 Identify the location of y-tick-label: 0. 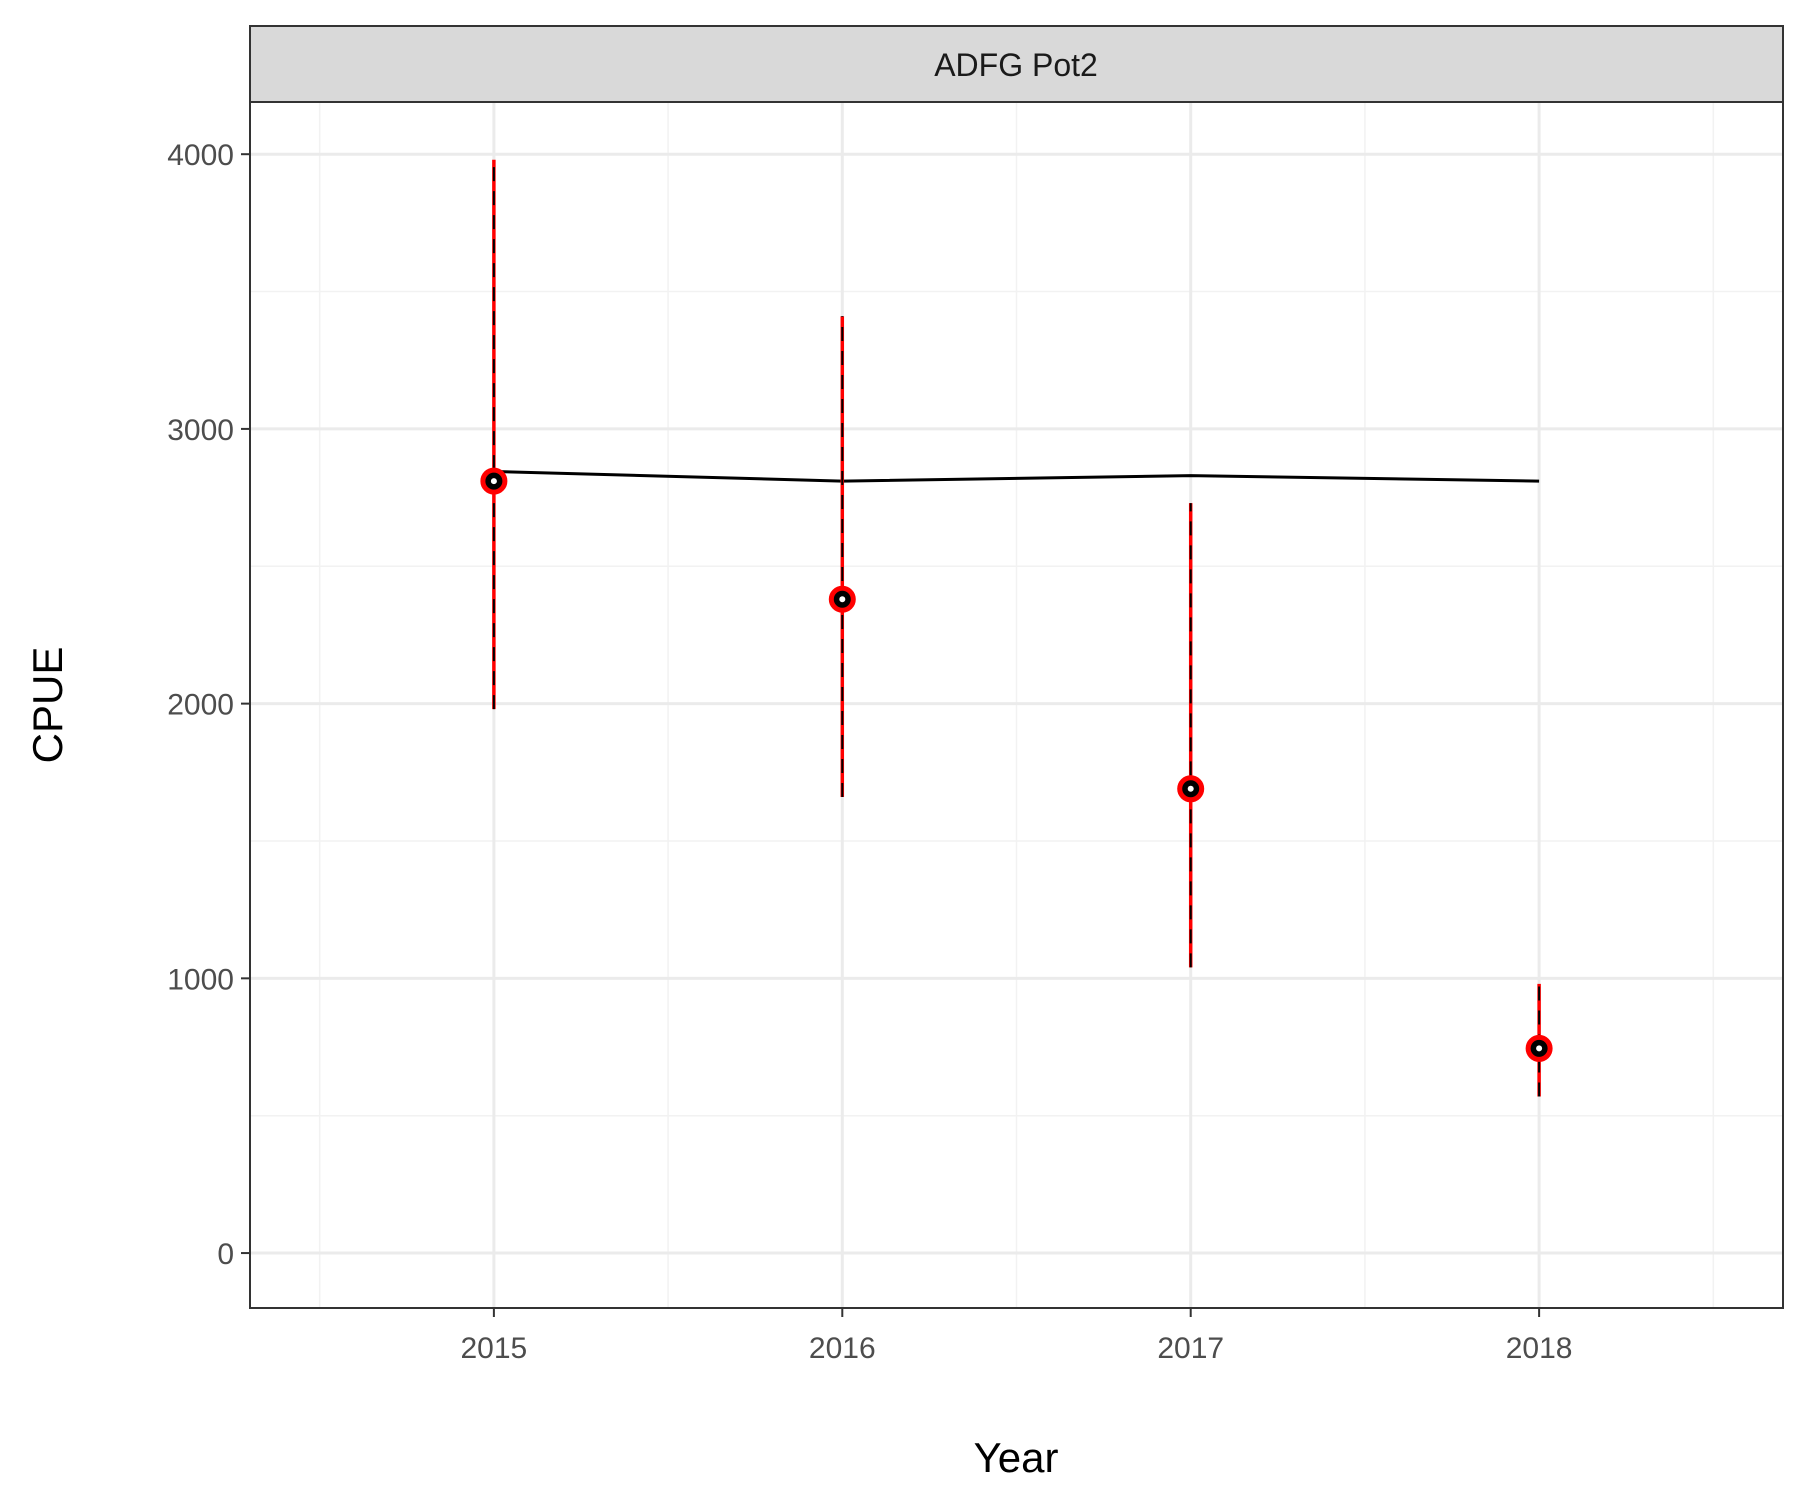
(225, 1254).